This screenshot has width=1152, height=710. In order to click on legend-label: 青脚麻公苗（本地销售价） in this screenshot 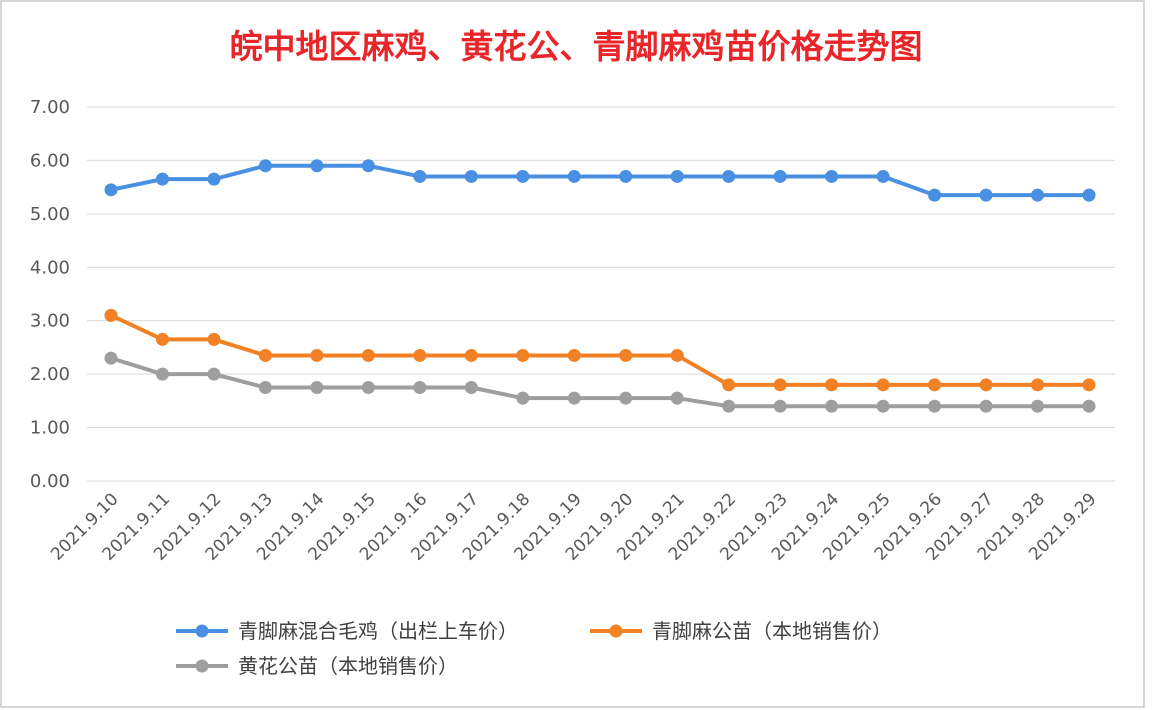, I will do `click(772, 631)`.